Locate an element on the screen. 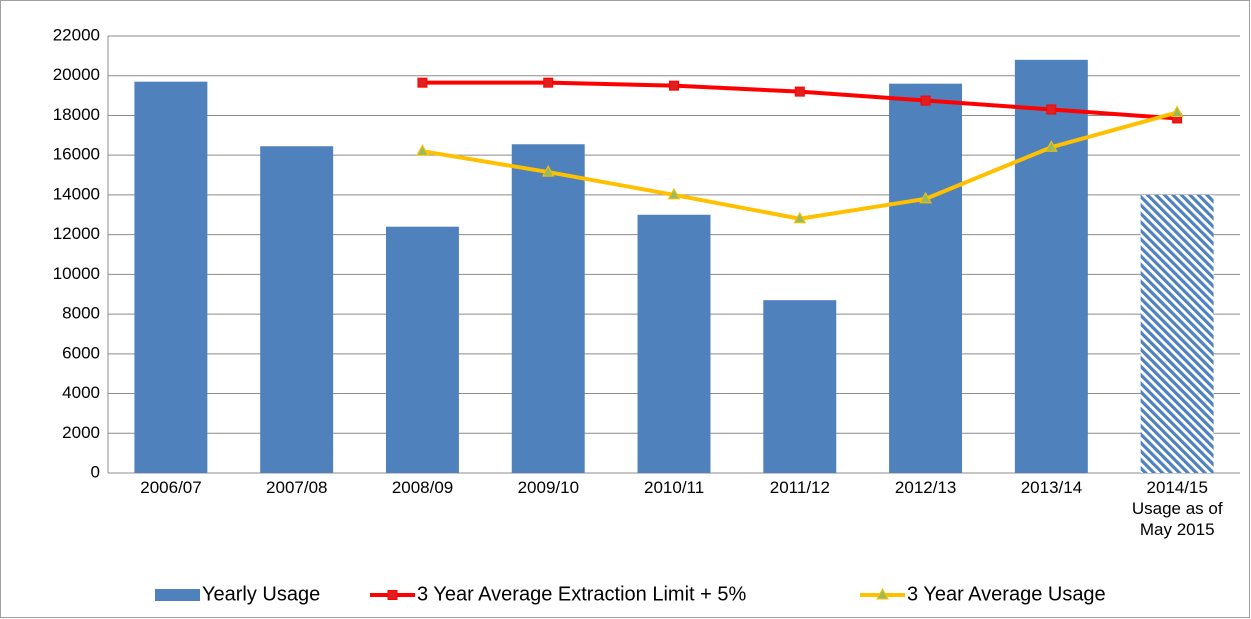 The height and width of the screenshot is (619, 1251). x-tick-label: 2012/13 is located at coordinates (925, 487).